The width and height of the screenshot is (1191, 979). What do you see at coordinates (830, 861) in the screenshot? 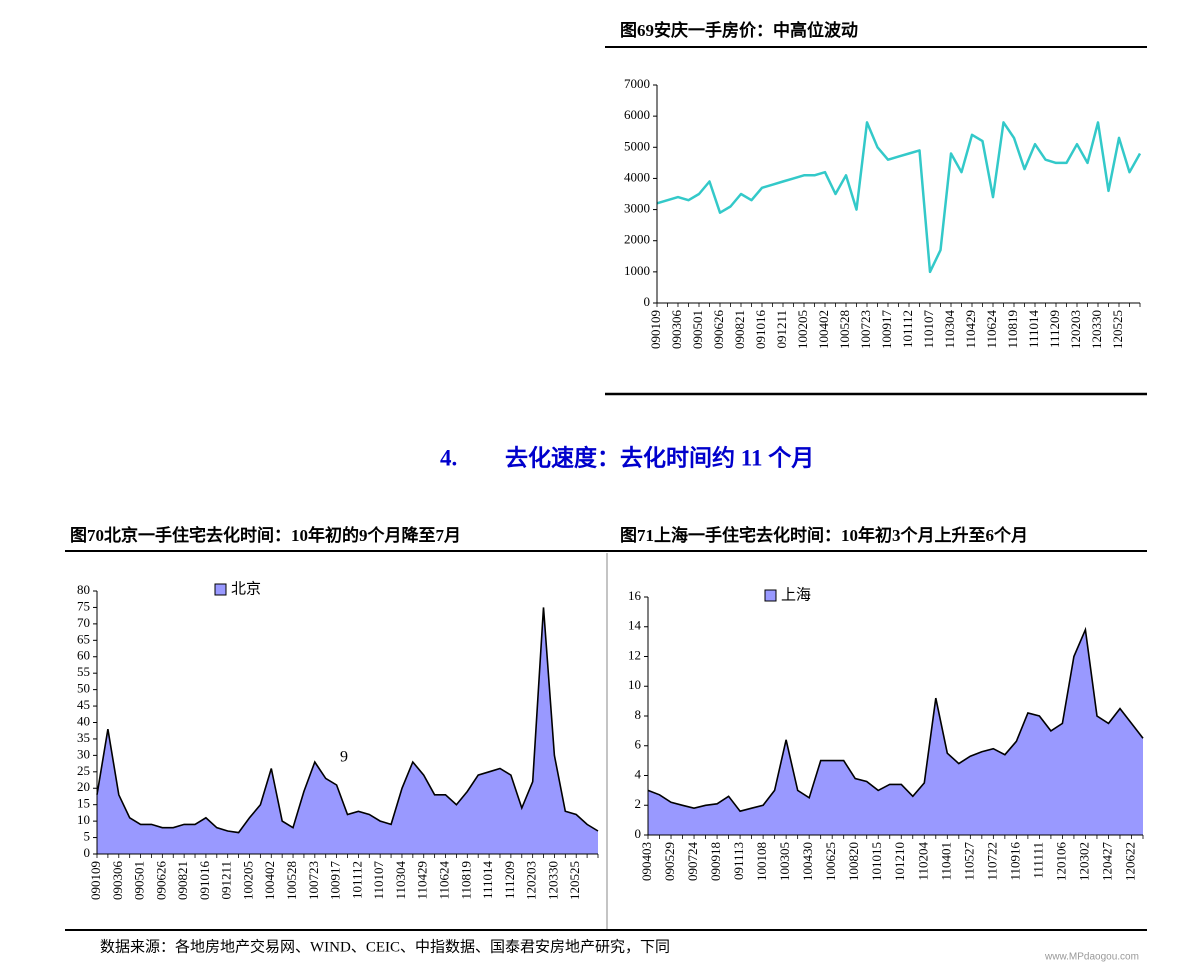
I see `x-tick-label: 100625` at bounding box center [830, 861].